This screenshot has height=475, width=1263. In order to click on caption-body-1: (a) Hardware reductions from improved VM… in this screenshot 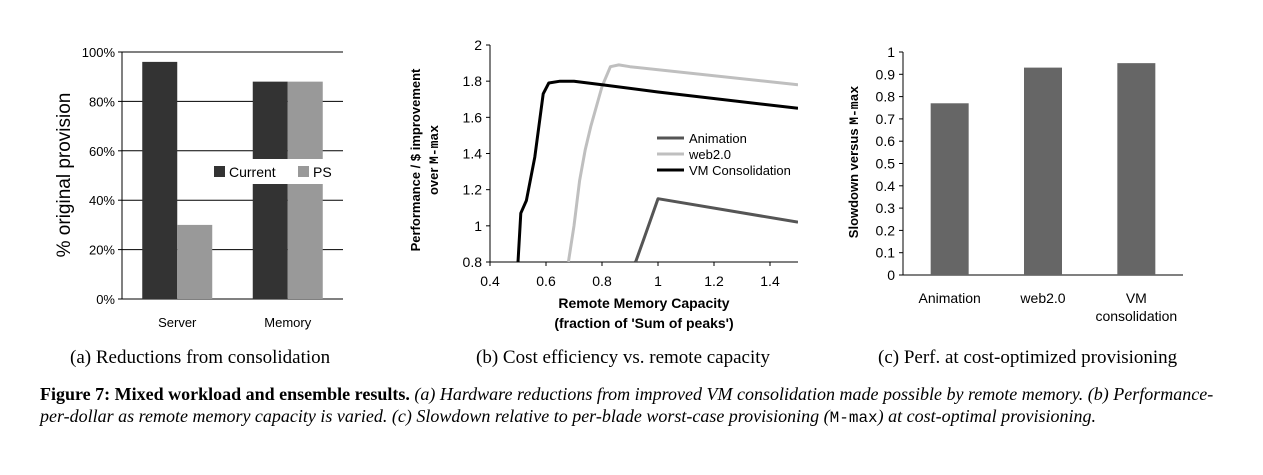, I will do `click(627, 405)`.